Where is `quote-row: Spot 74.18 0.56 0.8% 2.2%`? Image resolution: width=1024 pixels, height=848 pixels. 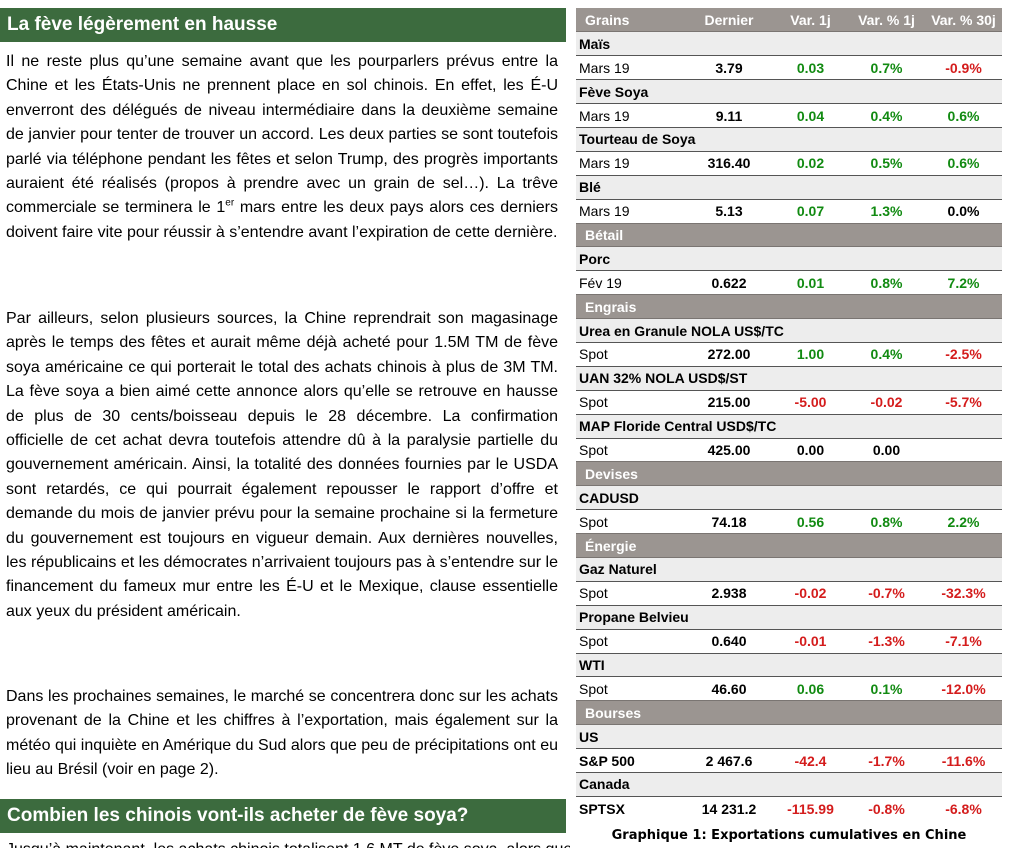 quote-row: Spot 74.18 0.56 0.8% 2.2% is located at coordinates (789, 521).